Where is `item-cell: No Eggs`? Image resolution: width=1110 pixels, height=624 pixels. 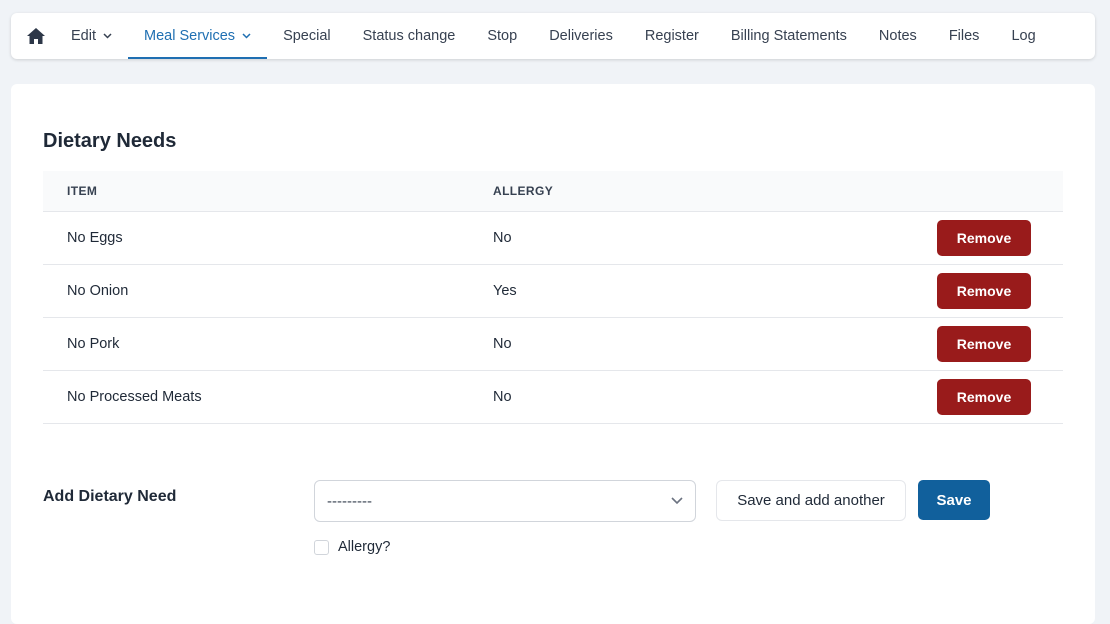 item-cell: No Eggs is located at coordinates (256, 238).